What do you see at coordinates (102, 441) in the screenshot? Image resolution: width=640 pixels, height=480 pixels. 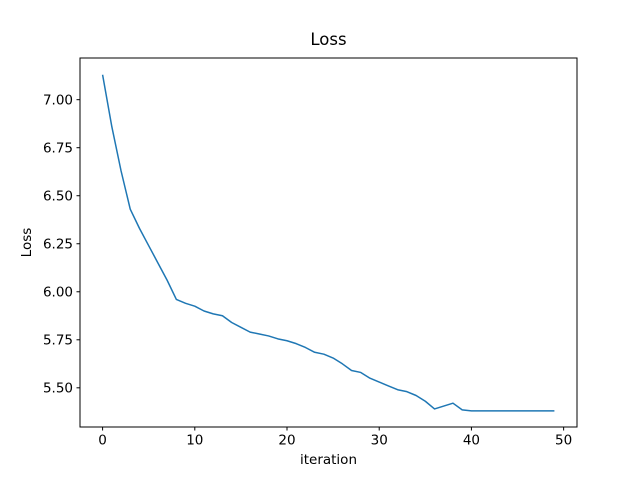 I see `x-tick-label: 0` at bounding box center [102, 441].